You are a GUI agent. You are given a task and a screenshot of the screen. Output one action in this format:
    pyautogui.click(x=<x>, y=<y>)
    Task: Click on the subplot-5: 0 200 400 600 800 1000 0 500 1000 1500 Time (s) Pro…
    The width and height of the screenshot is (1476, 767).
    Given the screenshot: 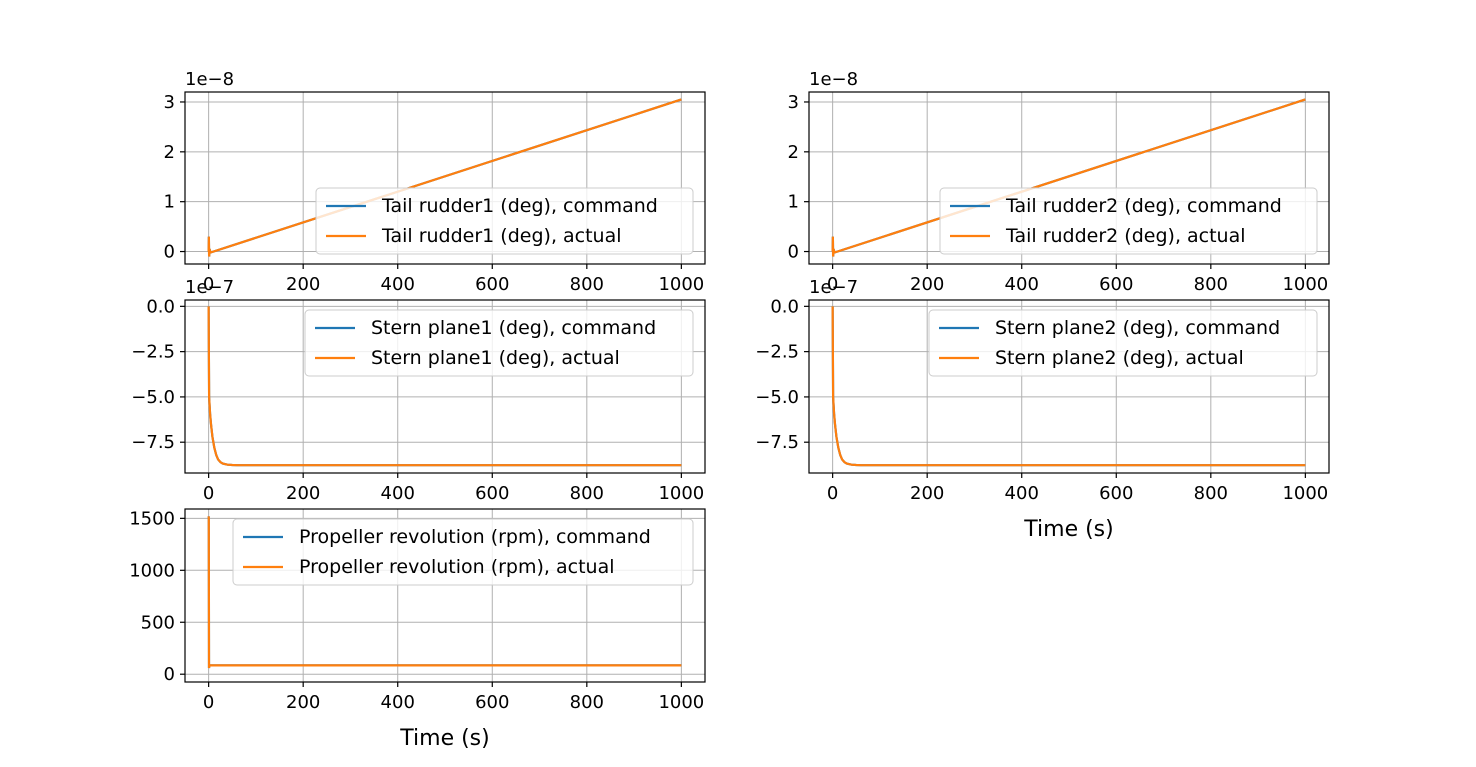 What is the action you would take?
    pyautogui.click(x=417, y=629)
    